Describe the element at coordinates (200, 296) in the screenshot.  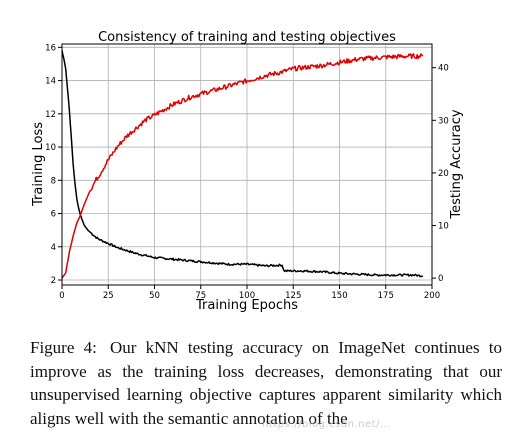
I see `x-tick-label: 75` at that location.